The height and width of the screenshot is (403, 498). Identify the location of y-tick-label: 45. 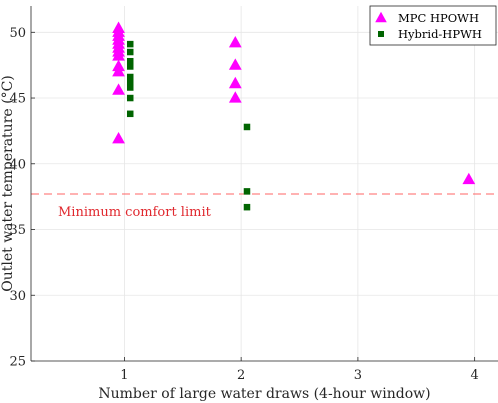
(17, 99).